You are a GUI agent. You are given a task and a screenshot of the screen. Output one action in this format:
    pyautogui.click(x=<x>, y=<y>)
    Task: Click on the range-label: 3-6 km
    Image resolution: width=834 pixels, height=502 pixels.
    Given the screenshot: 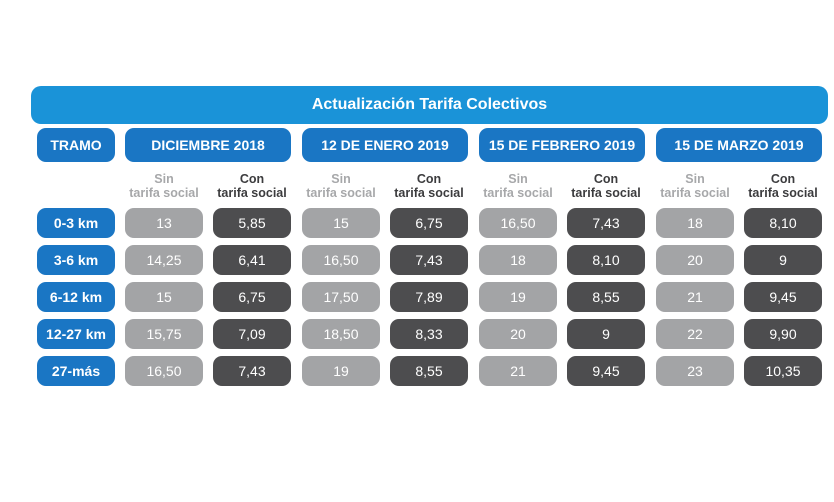 What is the action you would take?
    pyautogui.click(x=76, y=260)
    